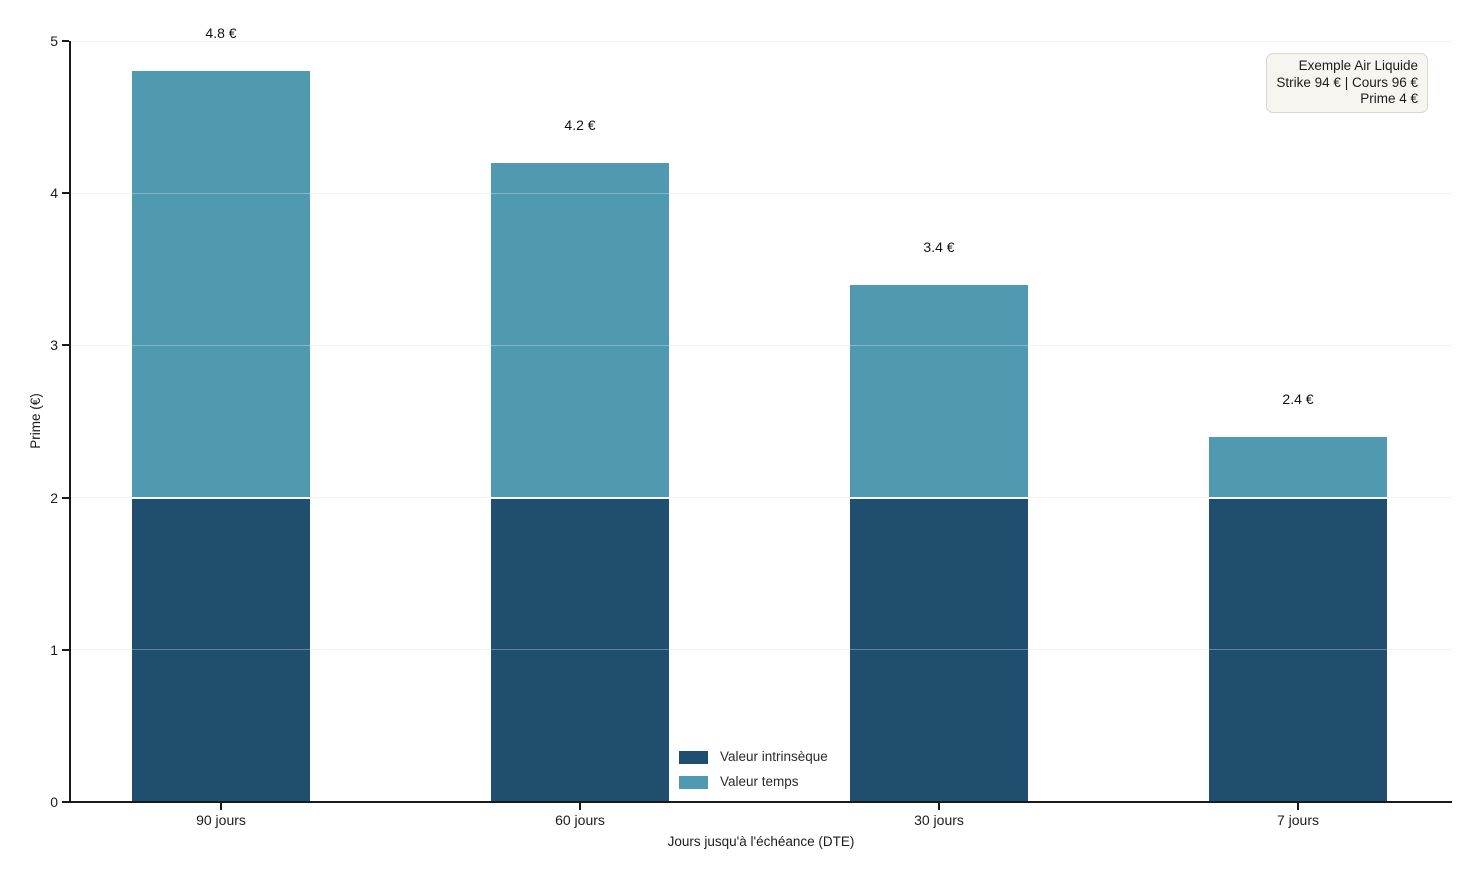 This screenshot has width=1470, height=884. I want to click on legend-label-valeur-temps: Valeur temps, so click(759, 781).